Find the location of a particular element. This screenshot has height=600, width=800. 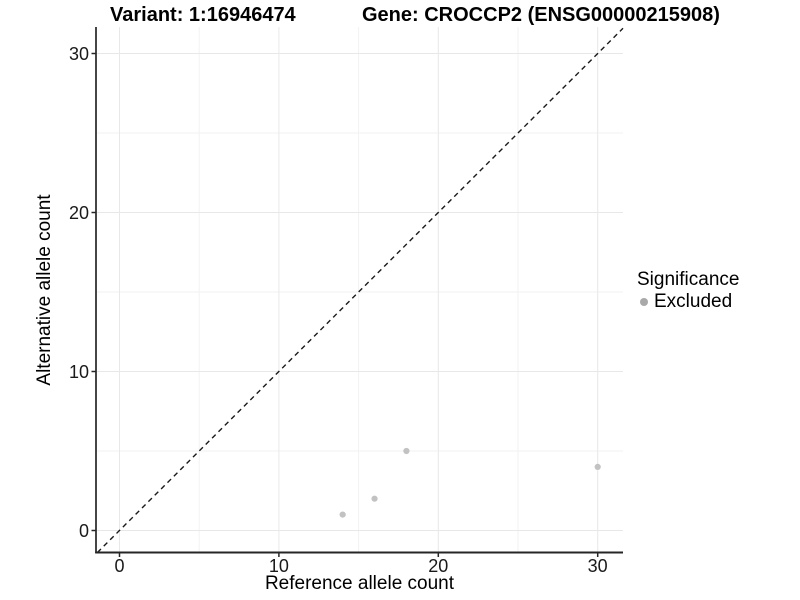

x-tick-label: 10 is located at coordinates (278, 566).